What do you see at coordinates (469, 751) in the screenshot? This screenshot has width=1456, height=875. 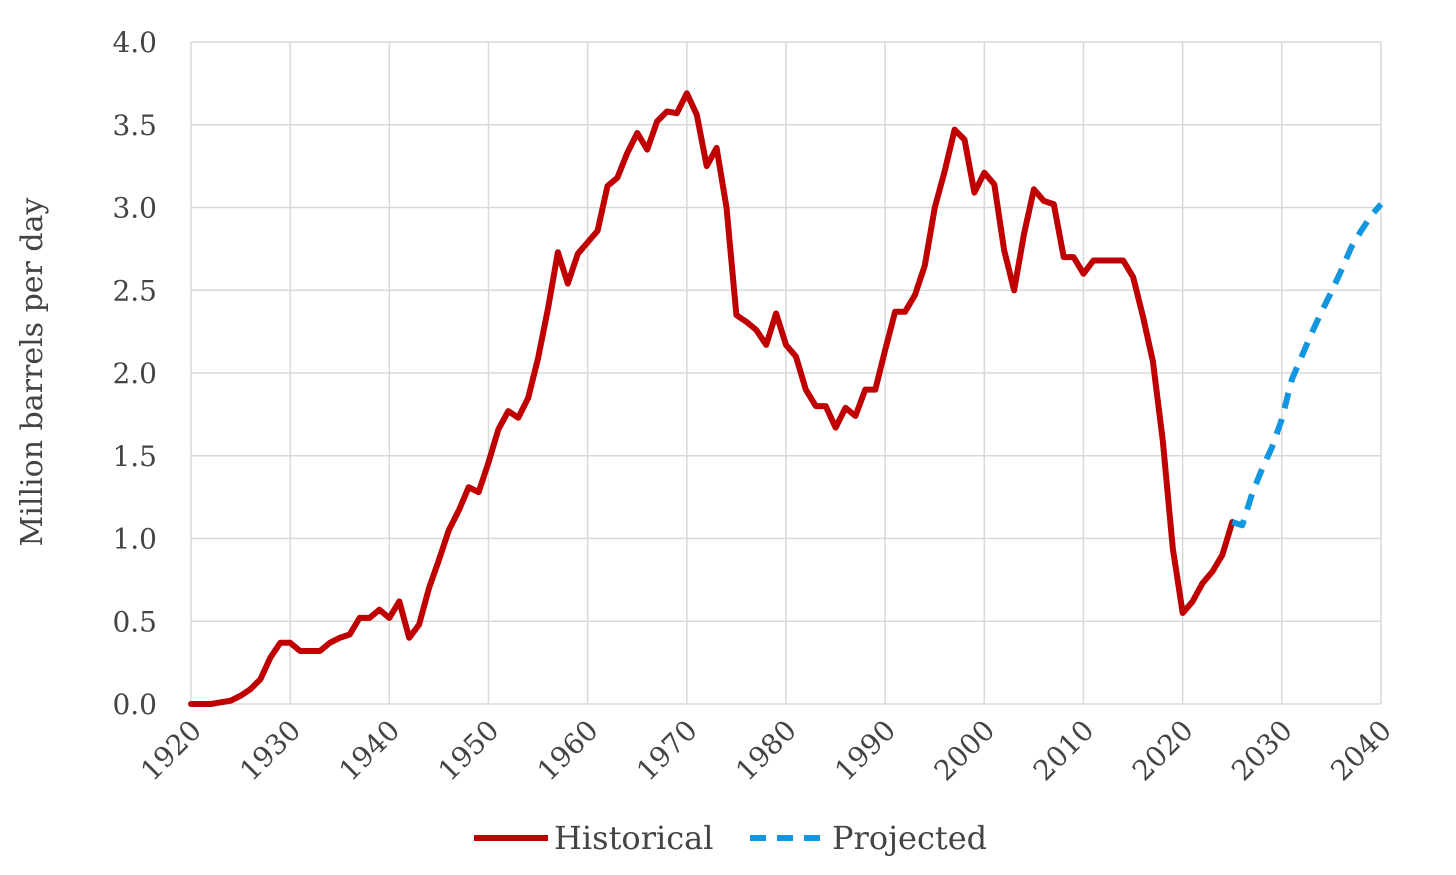 I see `x-tick-label: 1950` at bounding box center [469, 751].